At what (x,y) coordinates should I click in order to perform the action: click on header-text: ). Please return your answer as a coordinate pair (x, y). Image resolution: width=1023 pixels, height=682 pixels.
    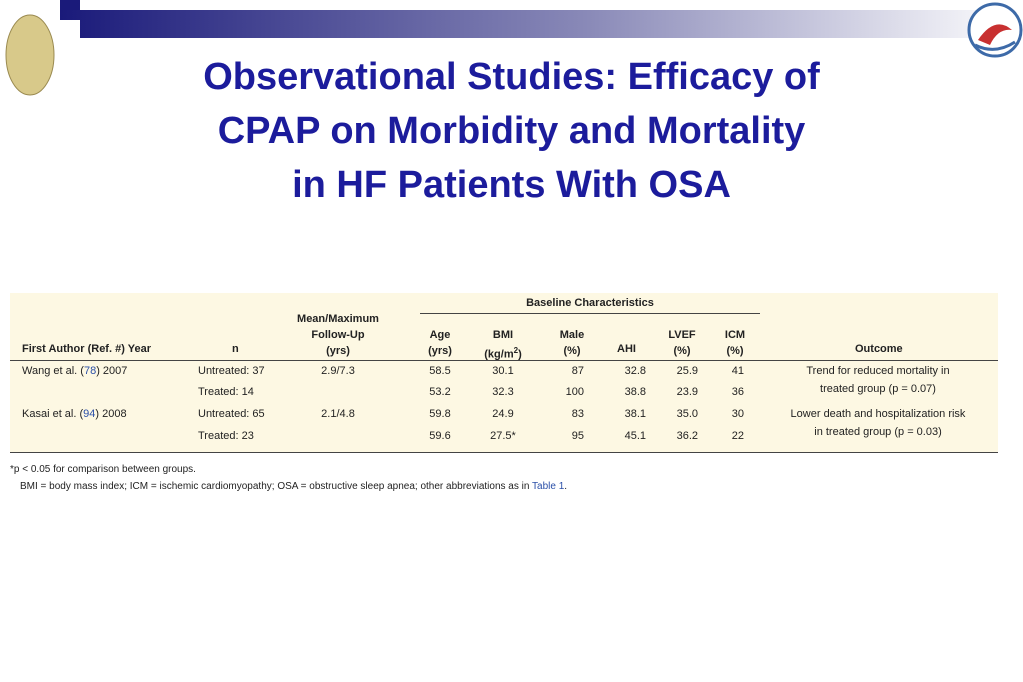
    Looking at the image, I should click on (520, 354).